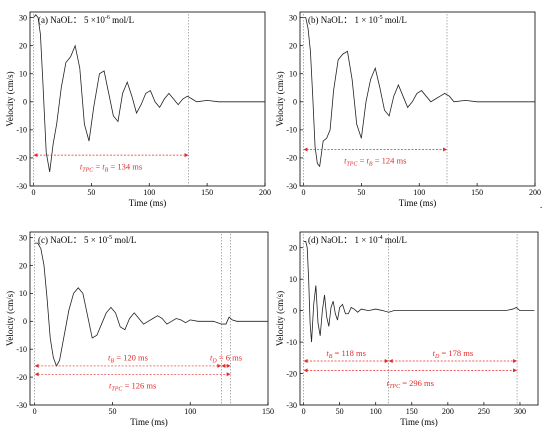 This screenshot has width=550, height=431. Describe the element at coordinates (131, 358) in the screenshot. I see `ann-value: = 120 ms` at that location.